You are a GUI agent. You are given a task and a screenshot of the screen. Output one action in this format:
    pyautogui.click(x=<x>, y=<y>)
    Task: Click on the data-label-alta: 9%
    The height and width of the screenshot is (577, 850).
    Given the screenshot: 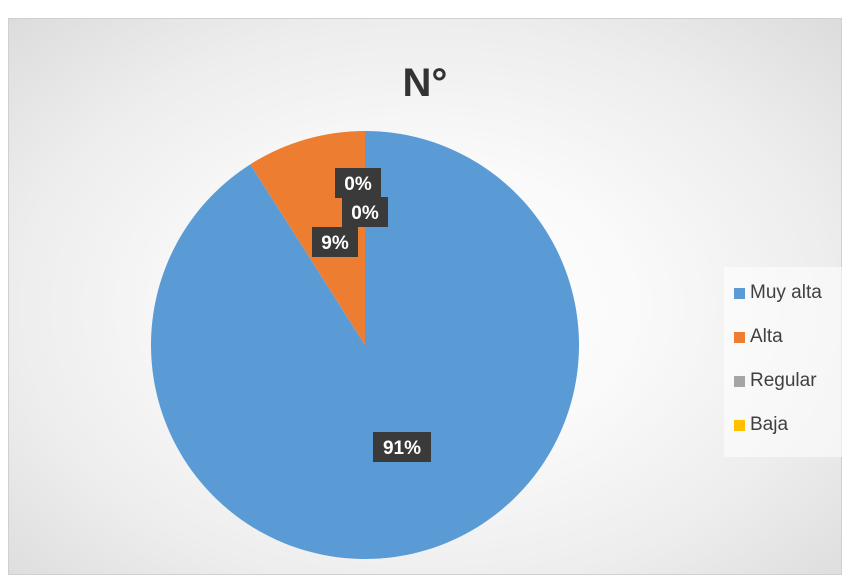 What is the action you would take?
    pyautogui.click(x=335, y=242)
    